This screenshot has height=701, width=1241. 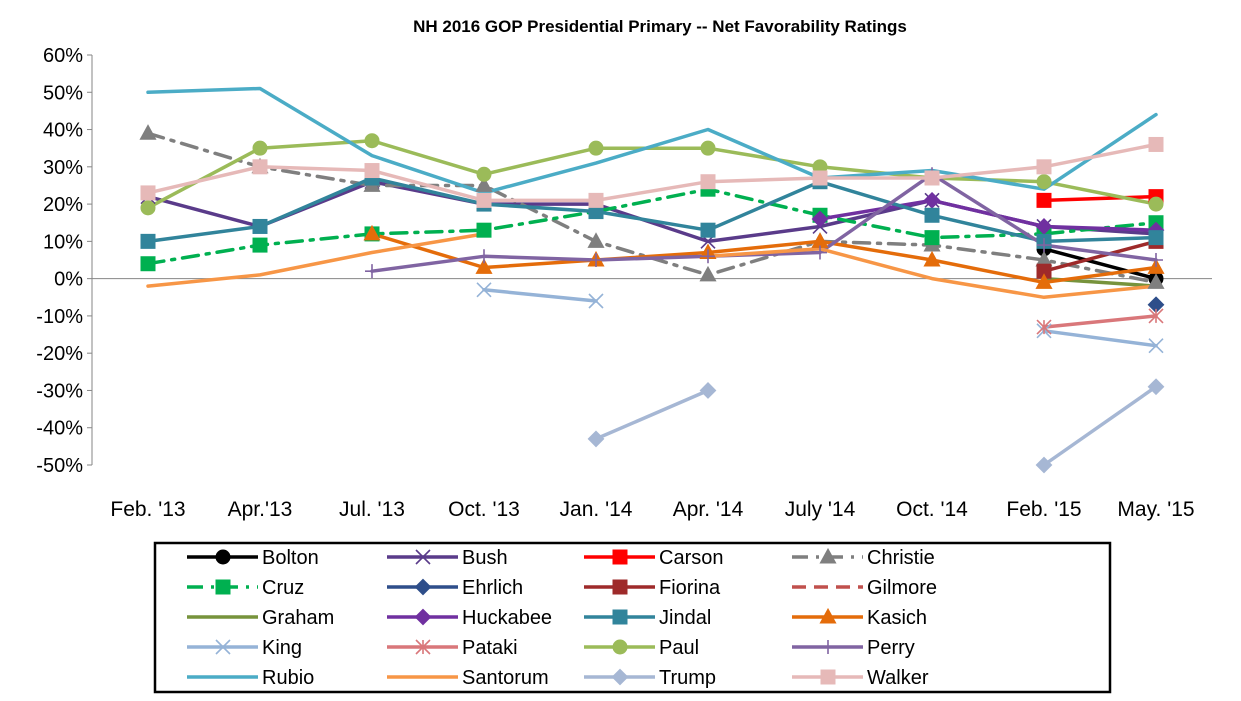 I want to click on legend-marker-huckabee, so click(x=423, y=617).